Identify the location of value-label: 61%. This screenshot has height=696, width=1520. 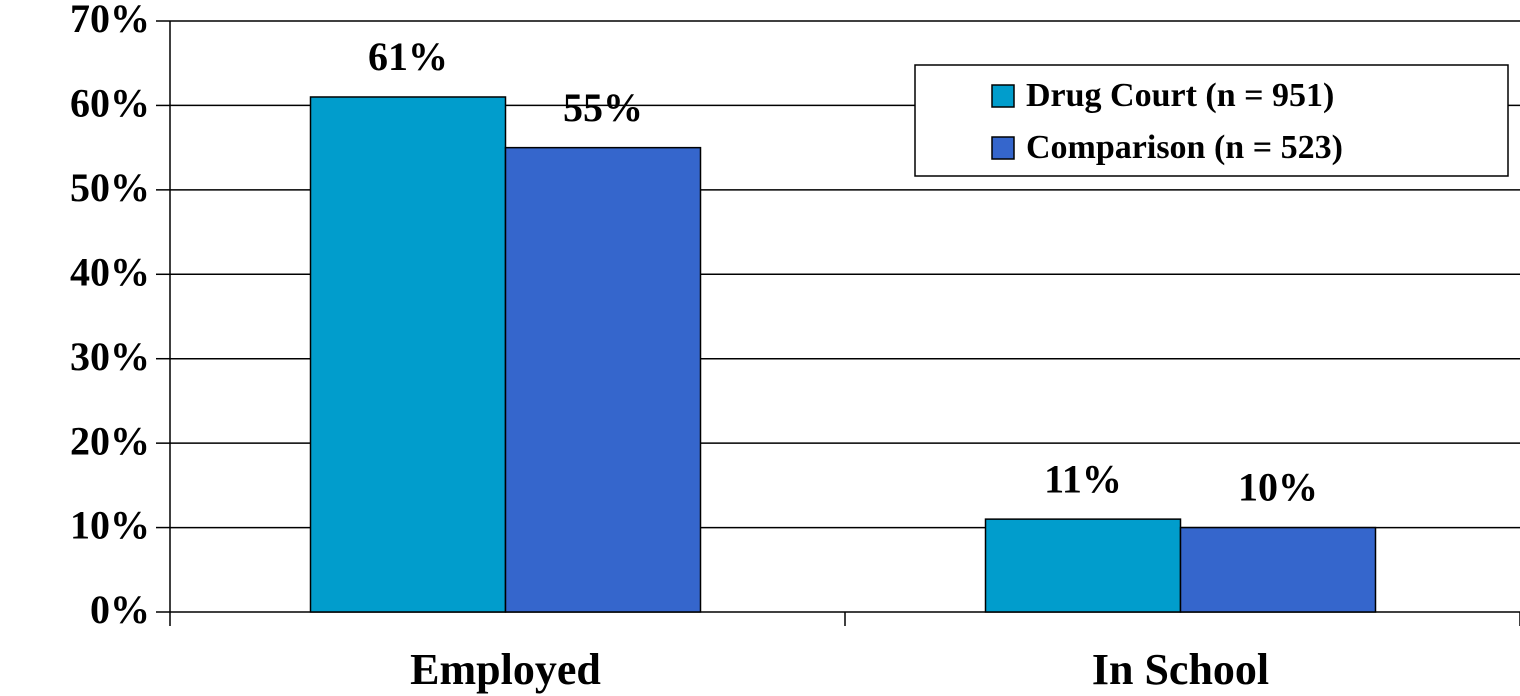
(408, 56).